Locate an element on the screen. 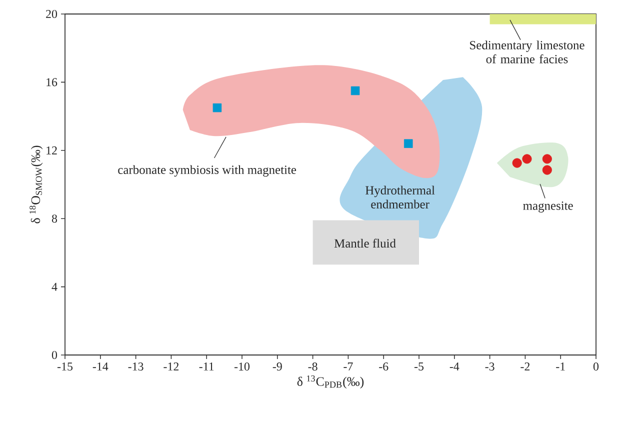 This screenshot has width=624, height=421. x-tick-label: -4 is located at coordinates (455, 366).